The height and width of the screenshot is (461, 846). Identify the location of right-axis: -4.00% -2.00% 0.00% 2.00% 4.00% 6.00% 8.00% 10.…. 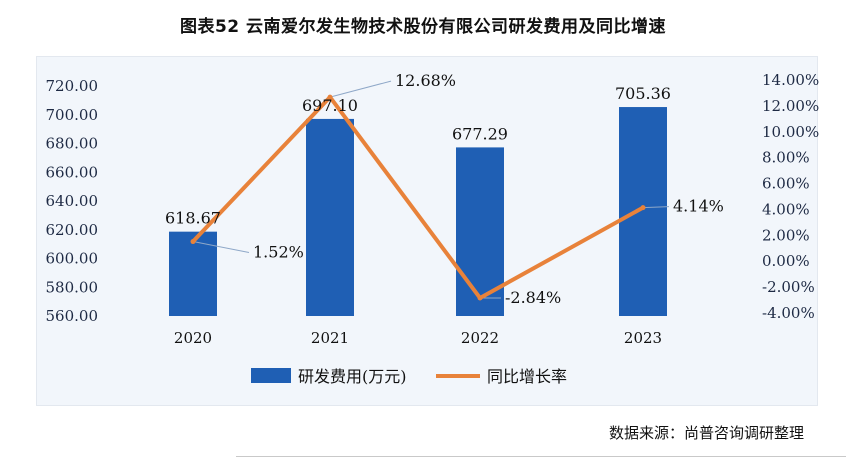
(790, 196).